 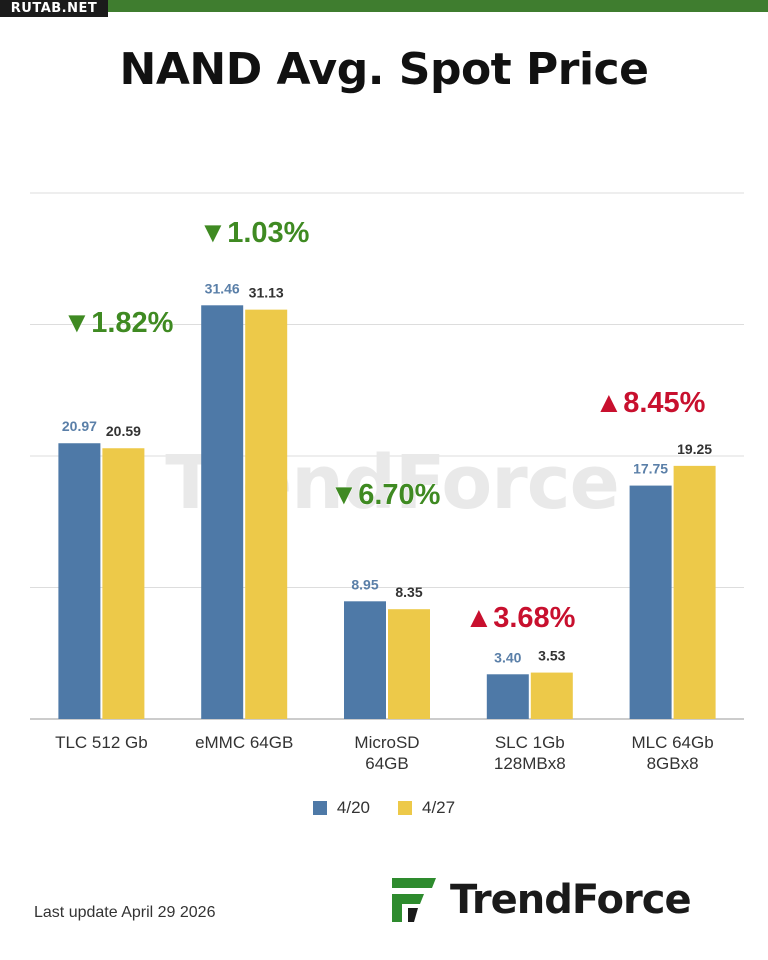 What do you see at coordinates (123, 431) in the screenshot?
I see `data-label-series-2-0: 20.59` at bounding box center [123, 431].